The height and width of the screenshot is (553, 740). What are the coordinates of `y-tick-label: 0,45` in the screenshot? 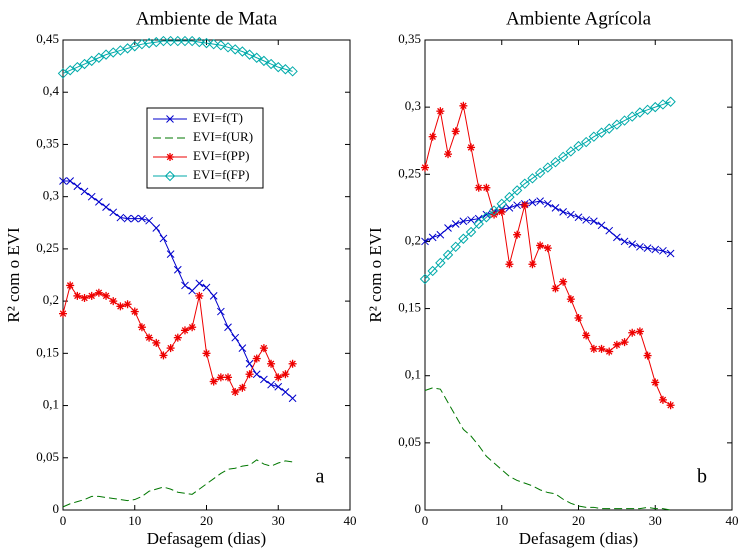 It's located at (47, 38).